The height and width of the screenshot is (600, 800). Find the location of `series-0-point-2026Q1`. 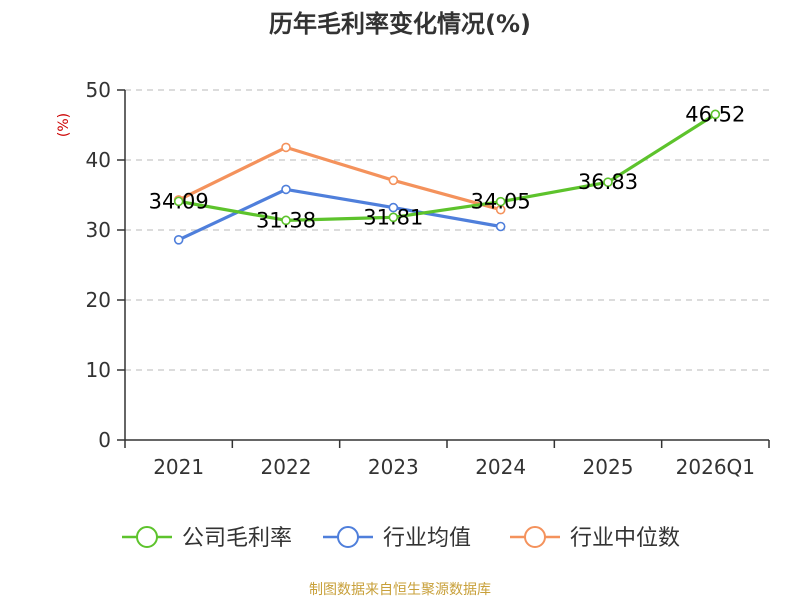

series-0-point-2026Q1 is located at coordinates (715, 114).